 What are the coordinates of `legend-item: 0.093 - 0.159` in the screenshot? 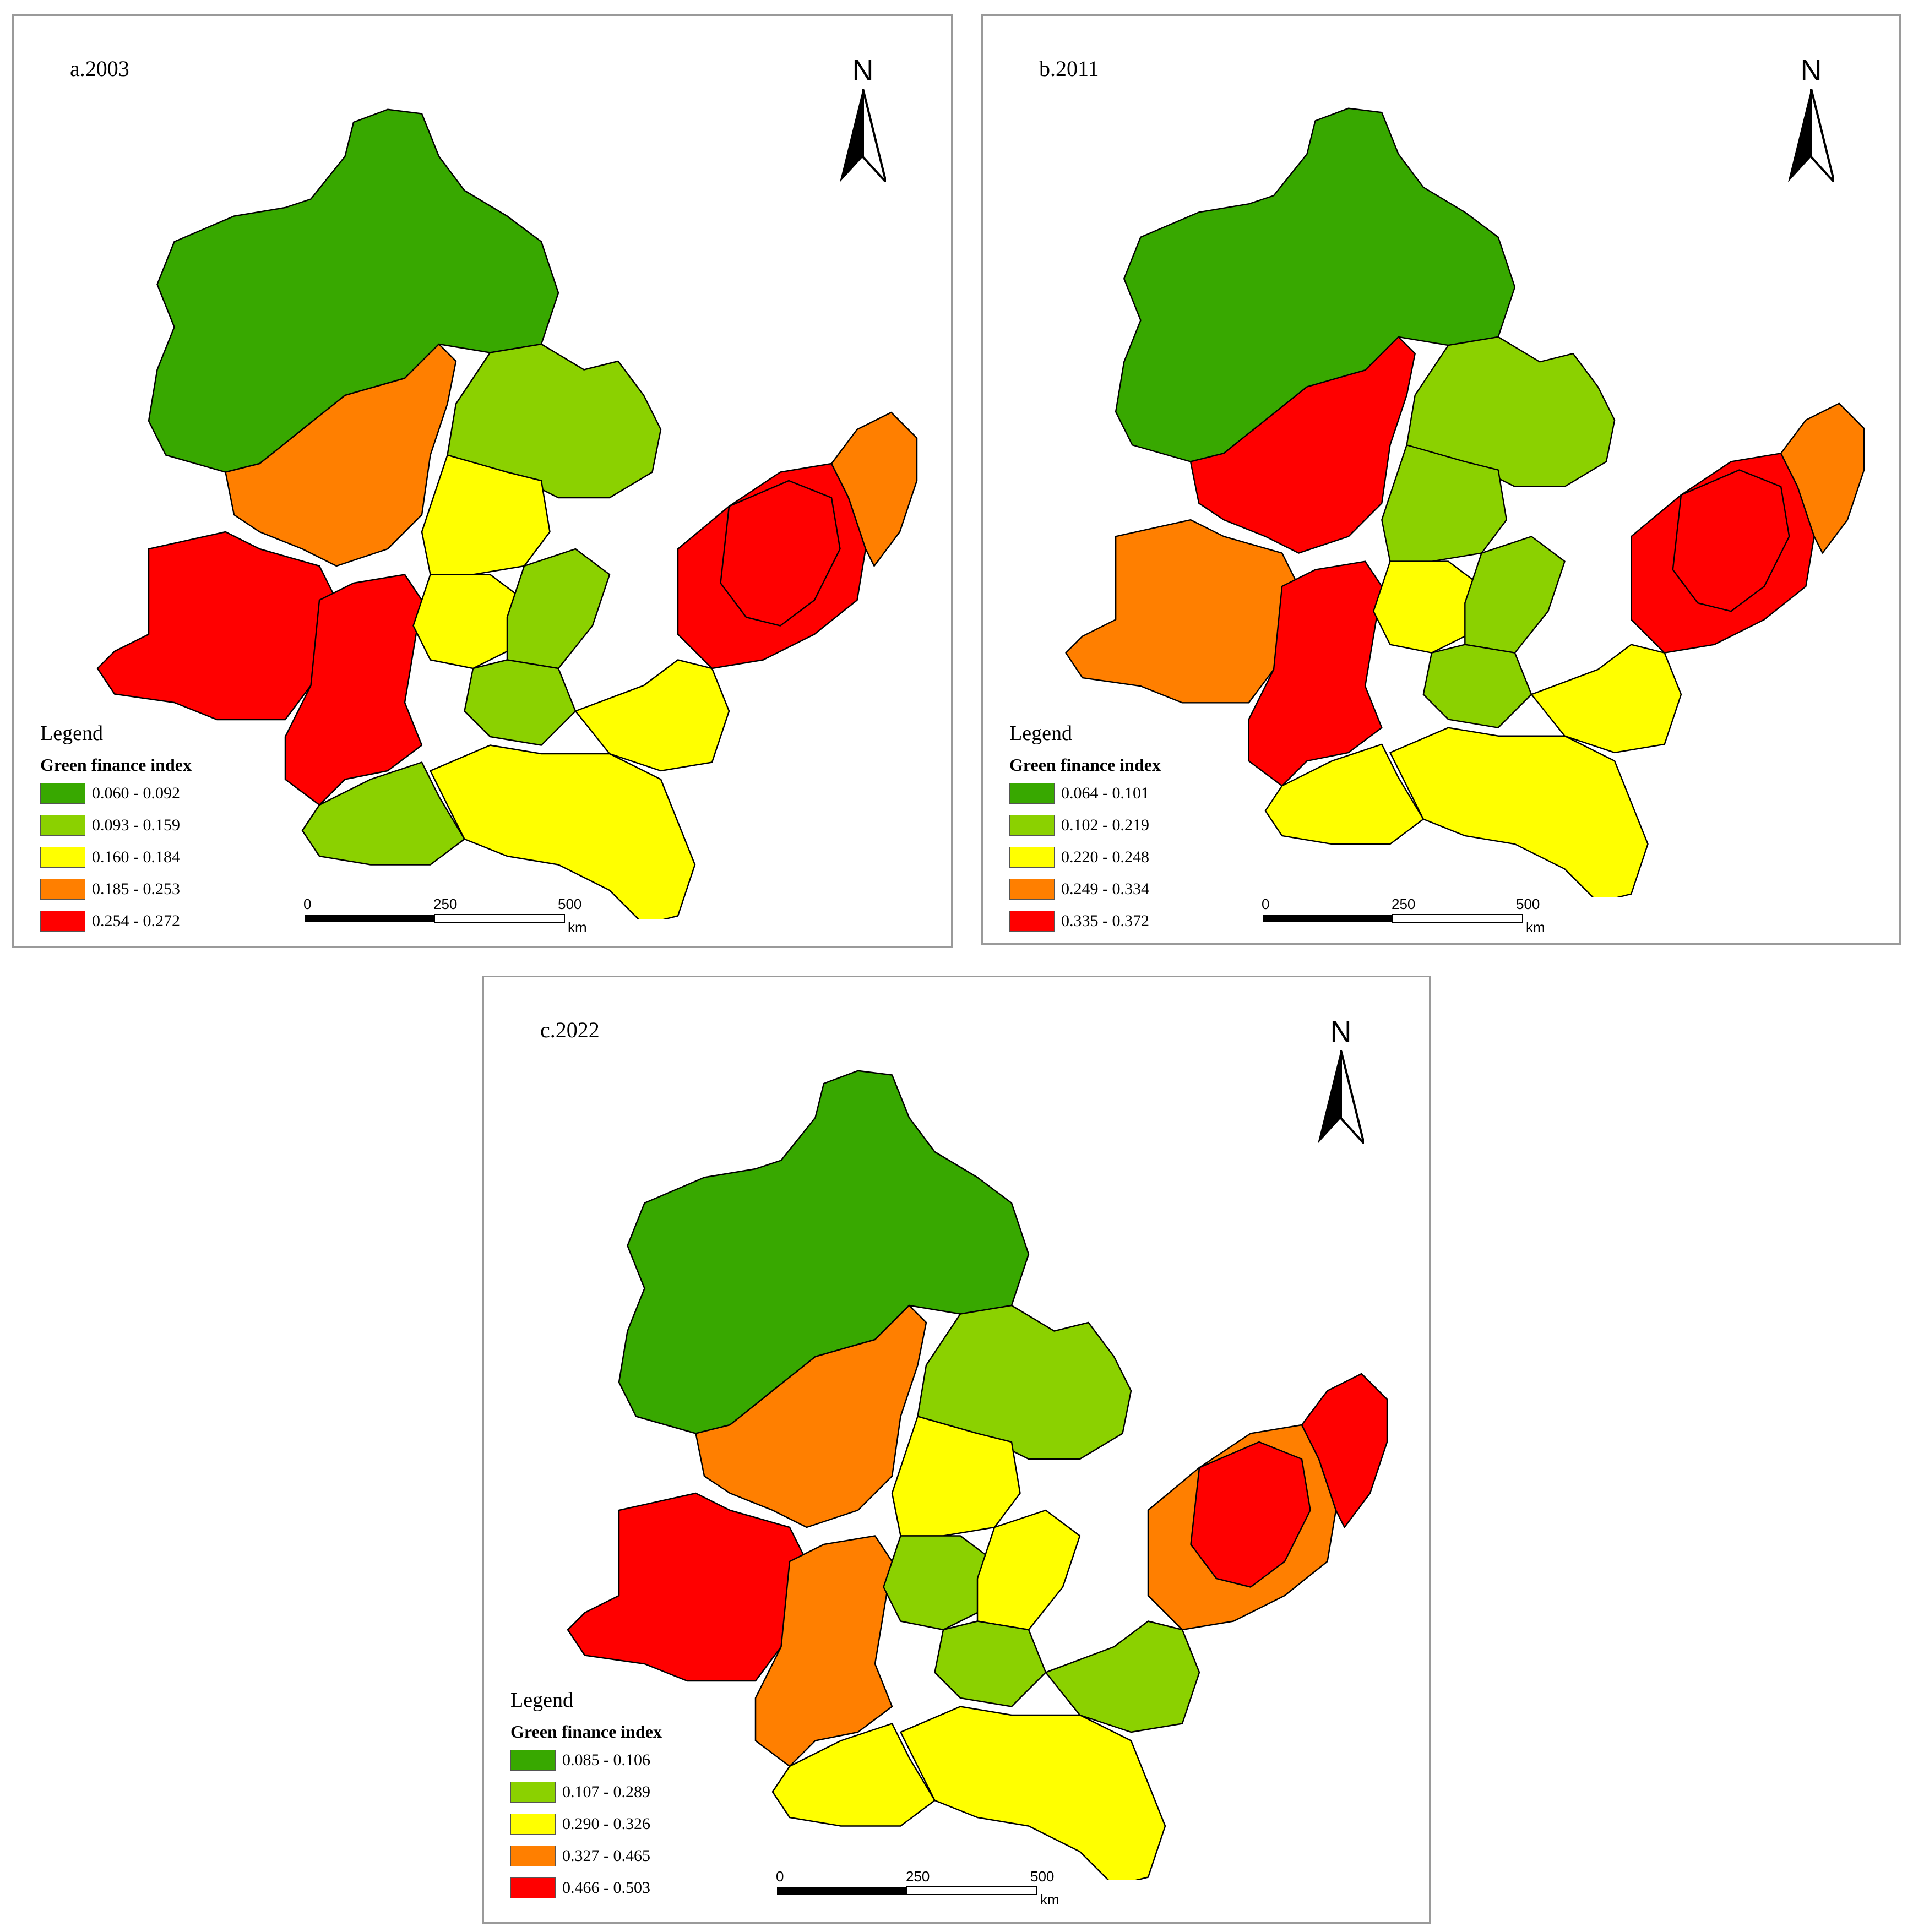 It's located at (116, 825).